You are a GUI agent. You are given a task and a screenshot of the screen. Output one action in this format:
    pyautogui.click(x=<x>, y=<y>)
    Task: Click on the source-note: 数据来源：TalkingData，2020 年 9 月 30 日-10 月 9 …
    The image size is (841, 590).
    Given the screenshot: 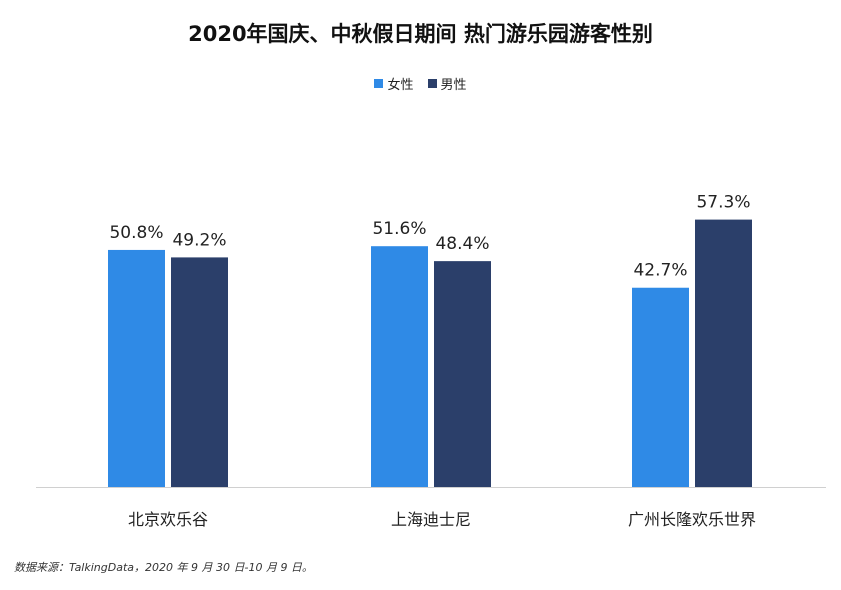 What is the action you would take?
    pyautogui.click(x=163, y=567)
    